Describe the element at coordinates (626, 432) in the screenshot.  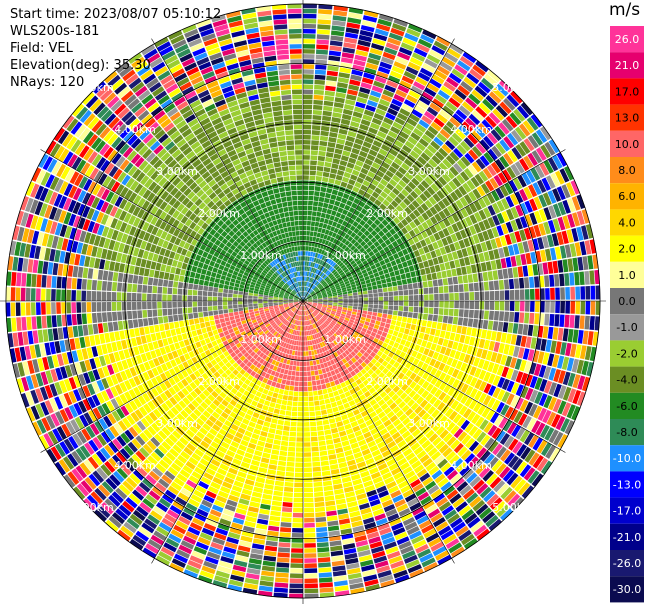
I see `colorbar-tick-label: -8.0` at that location.